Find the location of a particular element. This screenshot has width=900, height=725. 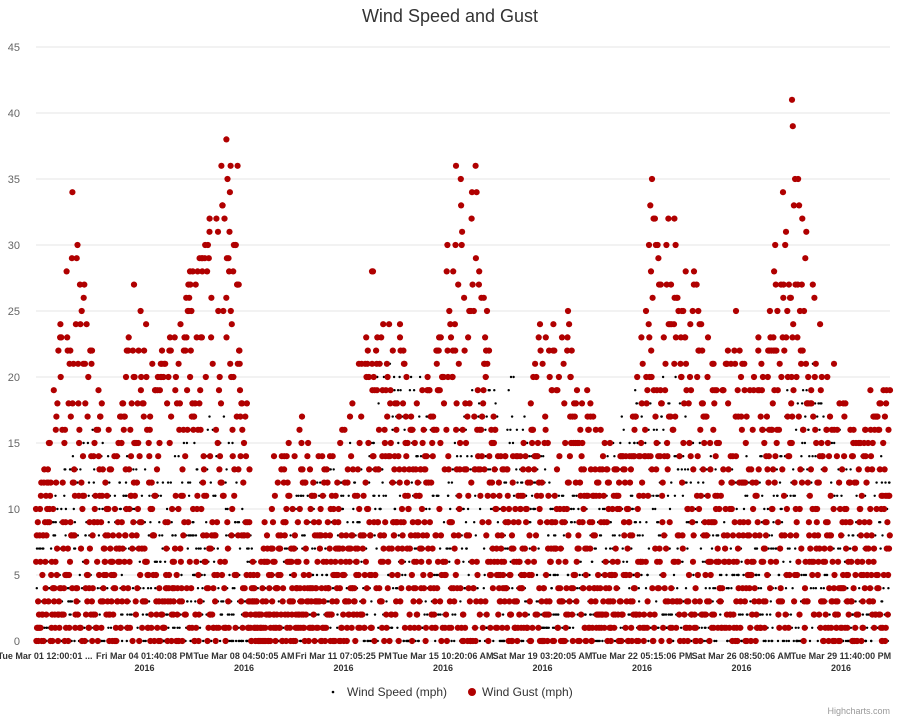

x-tick-label: Tue Mar 15 10:20:06 AM is located at coordinates (442, 656).